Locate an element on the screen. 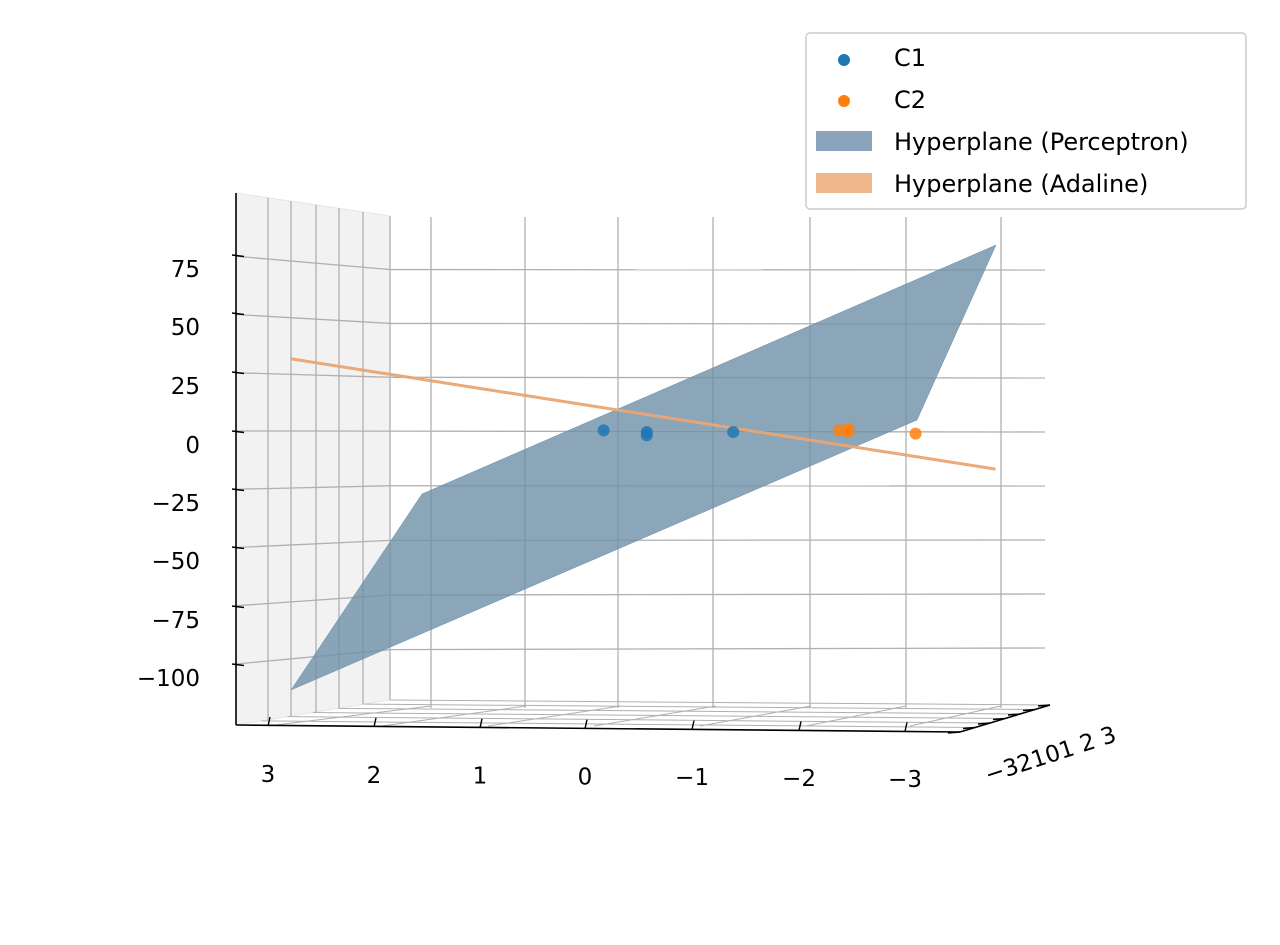 This screenshot has height=945, width=1280. z-tick-label: −100 is located at coordinates (168, 679).